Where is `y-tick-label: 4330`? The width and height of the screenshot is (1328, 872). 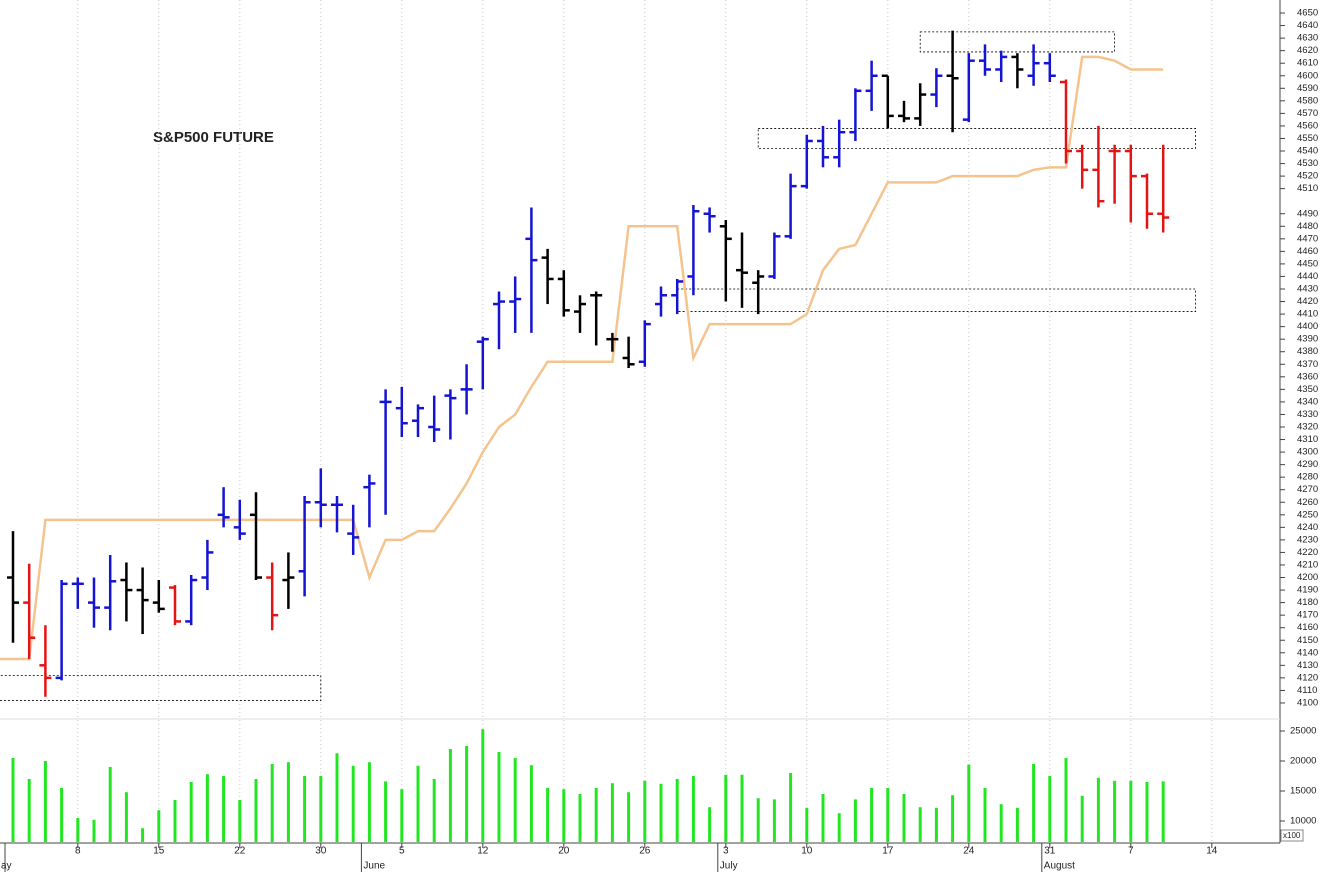
y-tick-label: 4330 is located at coordinates (1307, 414).